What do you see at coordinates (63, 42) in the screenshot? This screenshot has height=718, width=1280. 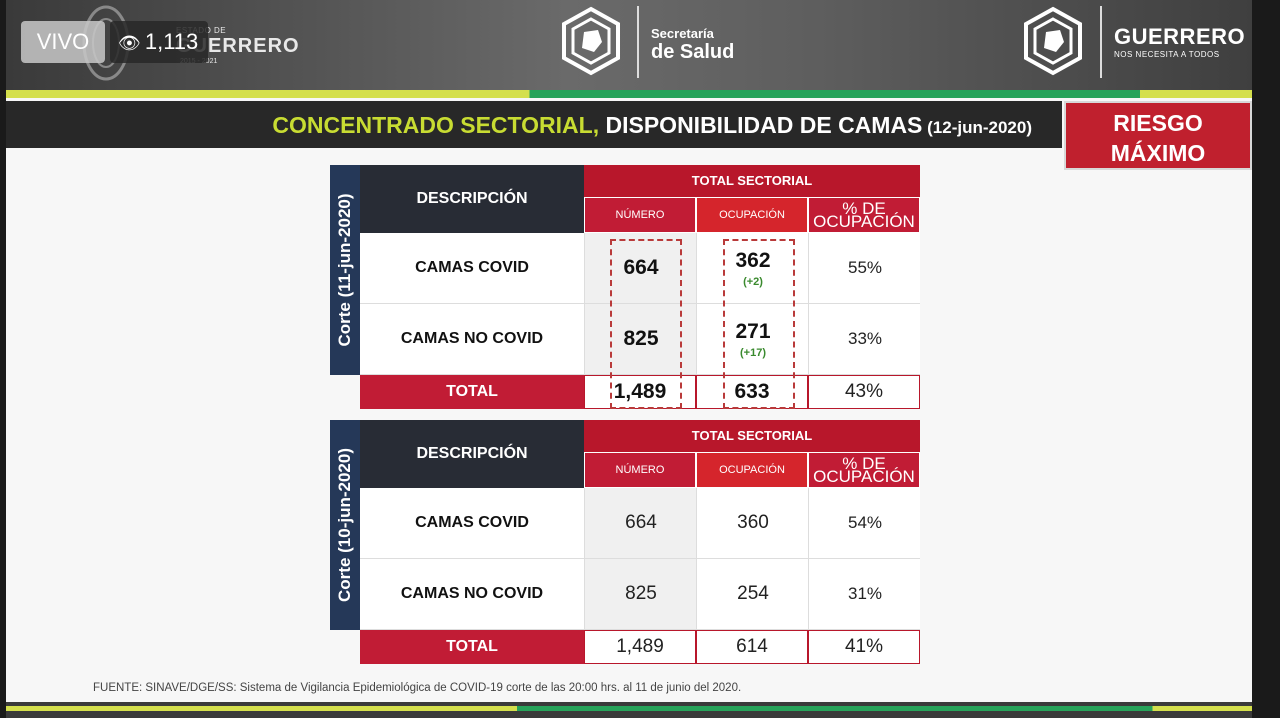 I see `live-badge: VIVO` at bounding box center [63, 42].